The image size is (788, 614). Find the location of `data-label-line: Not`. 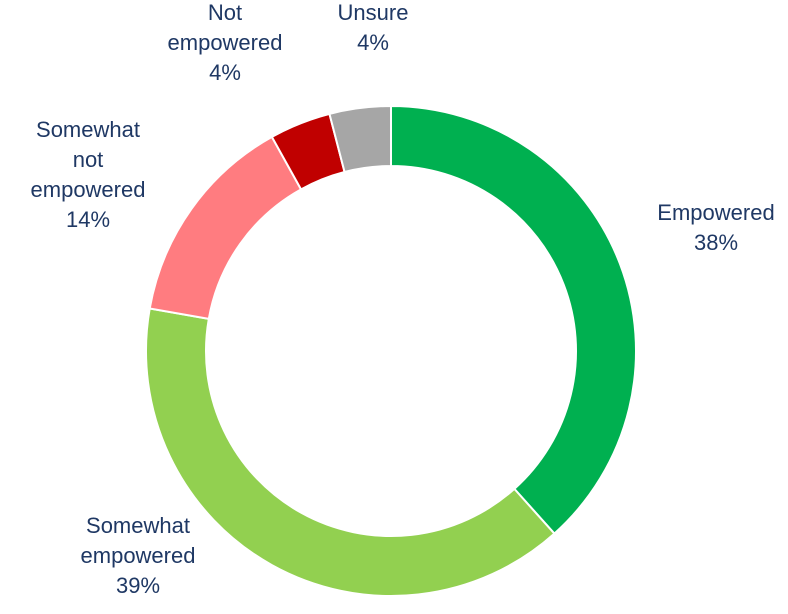

data-label-line: Not is located at coordinates (225, 12).